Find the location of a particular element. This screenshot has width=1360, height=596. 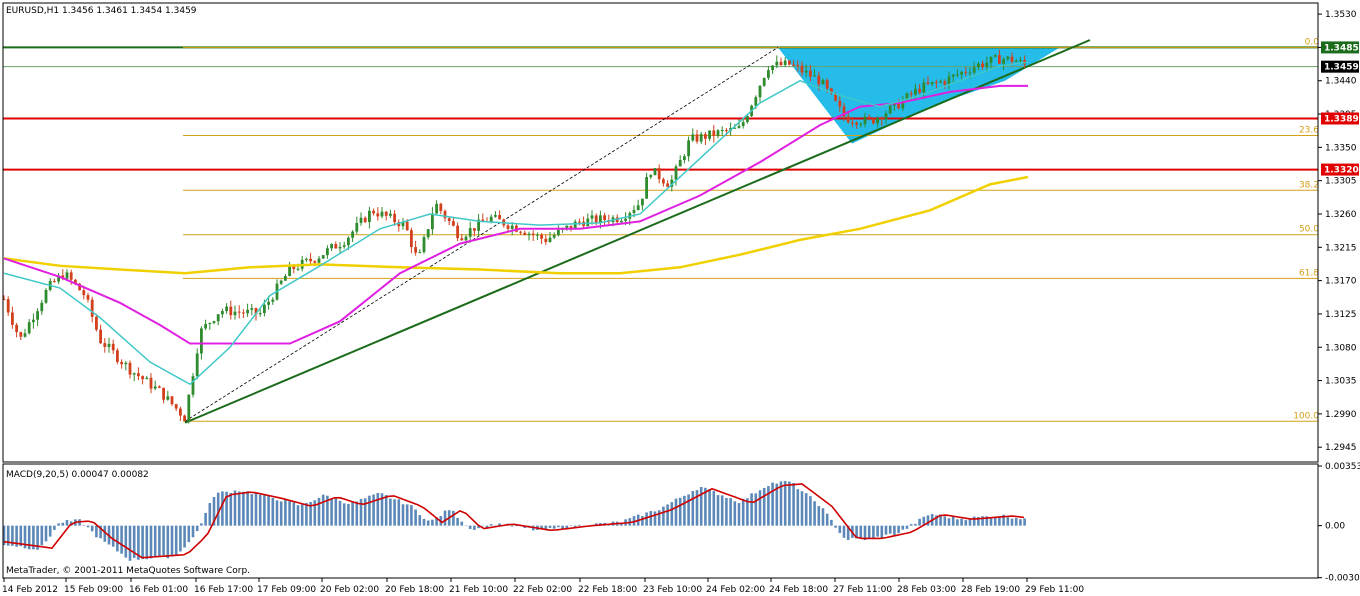

time-tick-label: 14 Feb 2012 is located at coordinates (30, 590).